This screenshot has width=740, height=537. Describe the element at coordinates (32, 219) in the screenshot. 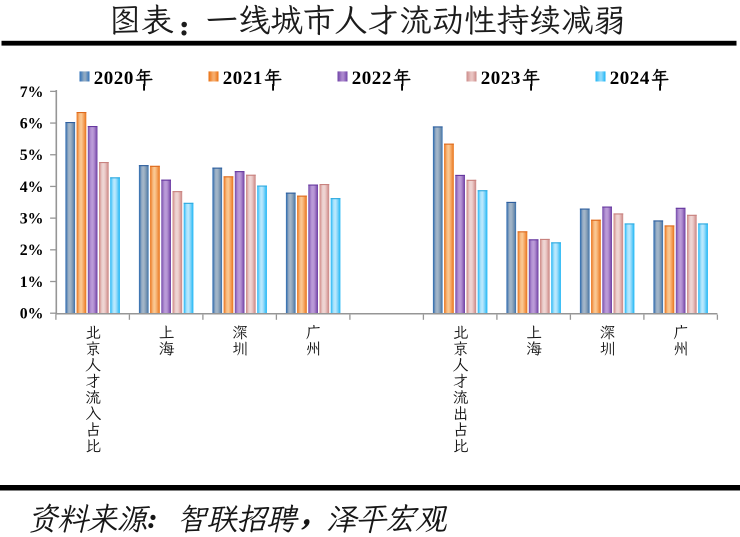

I see `svg-text: 3%` at that location.